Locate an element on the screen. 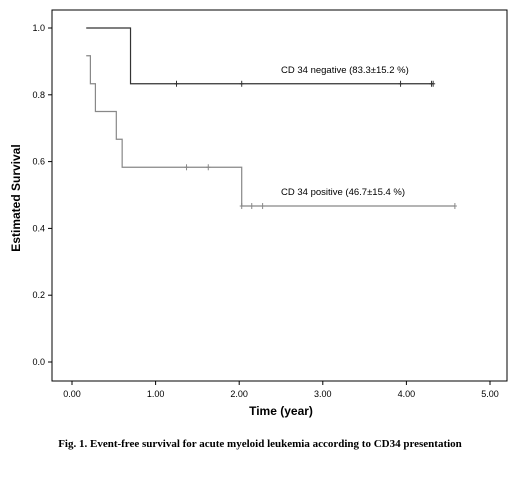 The width and height of the screenshot is (520, 481). y-tick-label: 0.2 is located at coordinates (38, 295).